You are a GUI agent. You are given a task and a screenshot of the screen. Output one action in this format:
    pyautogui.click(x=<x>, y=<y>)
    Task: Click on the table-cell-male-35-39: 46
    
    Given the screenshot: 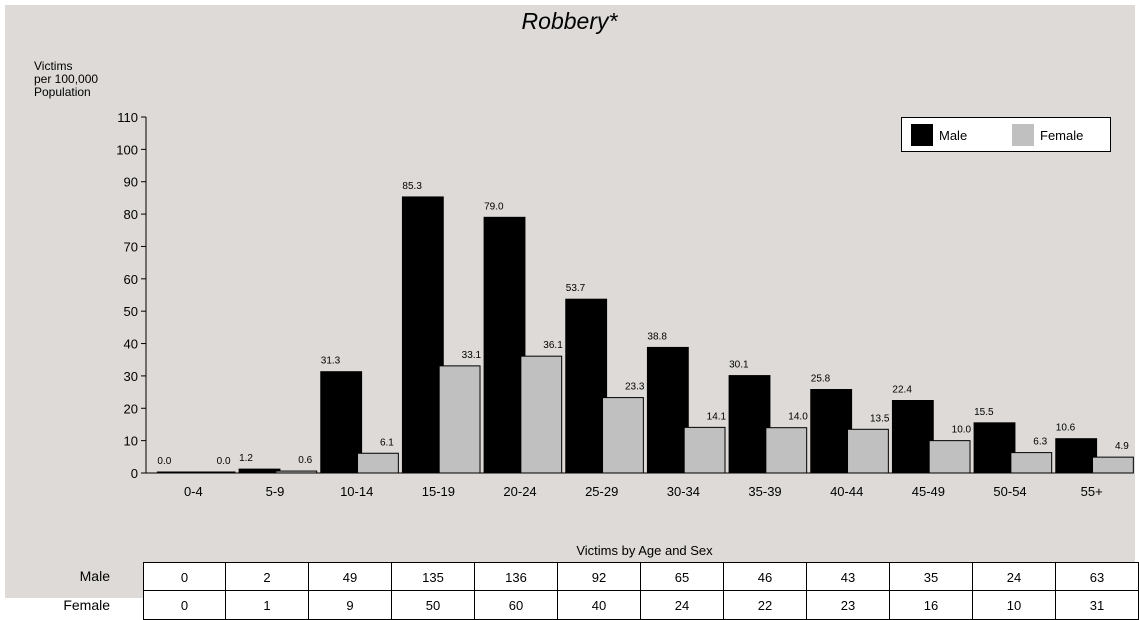 What is the action you would take?
    pyautogui.click(x=765, y=576)
    